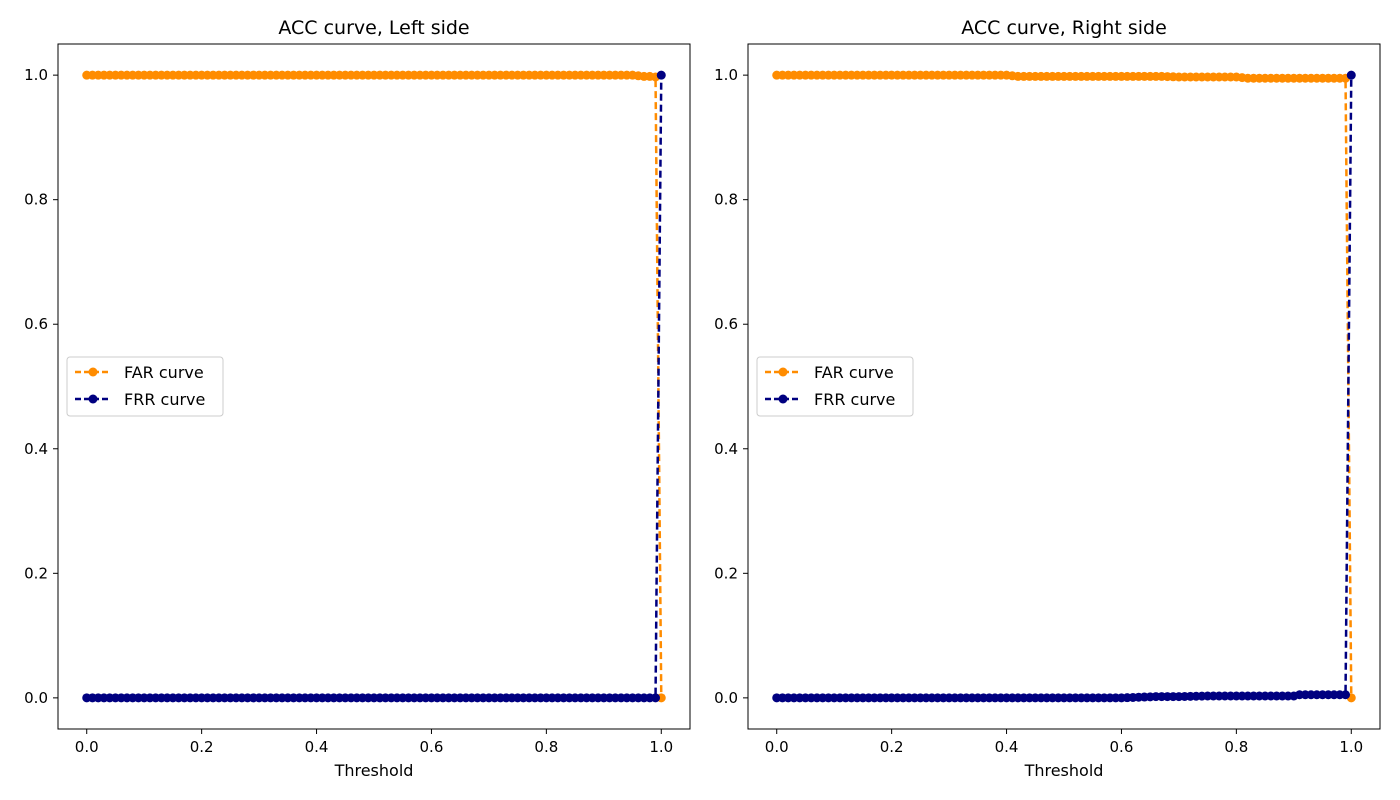  Describe the element at coordinates (432, 747) in the screenshot. I see `left-x-tick-label: 0.6` at that location.